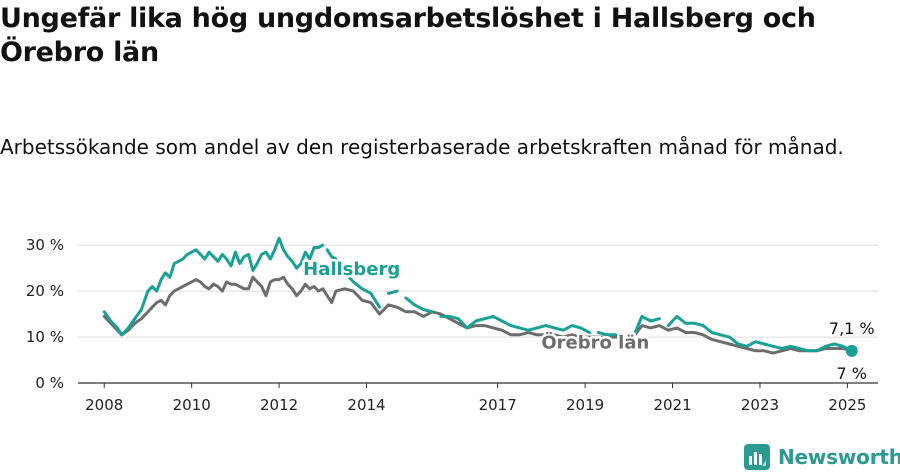 The height and width of the screenshot is (474, 900). I want to click on x-tick-label: 2021, so click(672, 405).